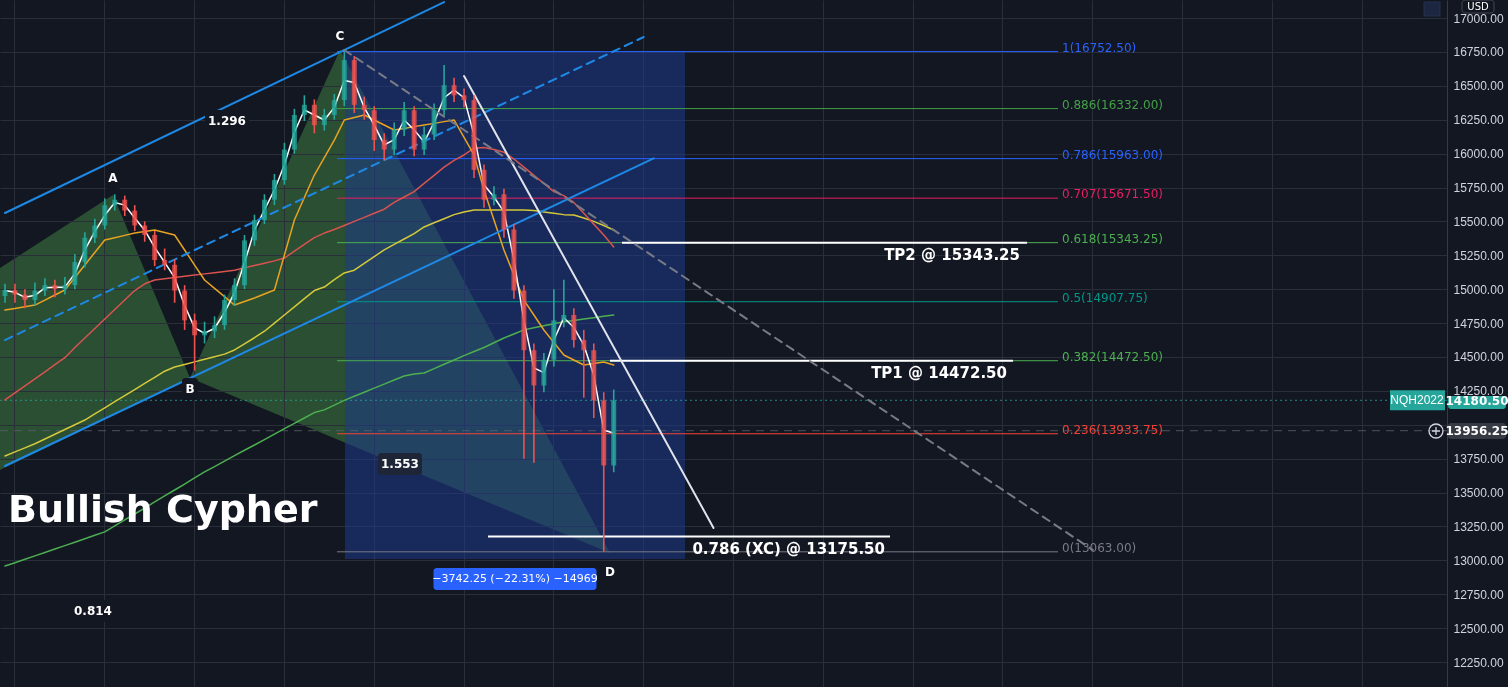 This screenshot has height=687, width=1508. I want to click on y-tick-label: 15000.00, so click(1478, 289).